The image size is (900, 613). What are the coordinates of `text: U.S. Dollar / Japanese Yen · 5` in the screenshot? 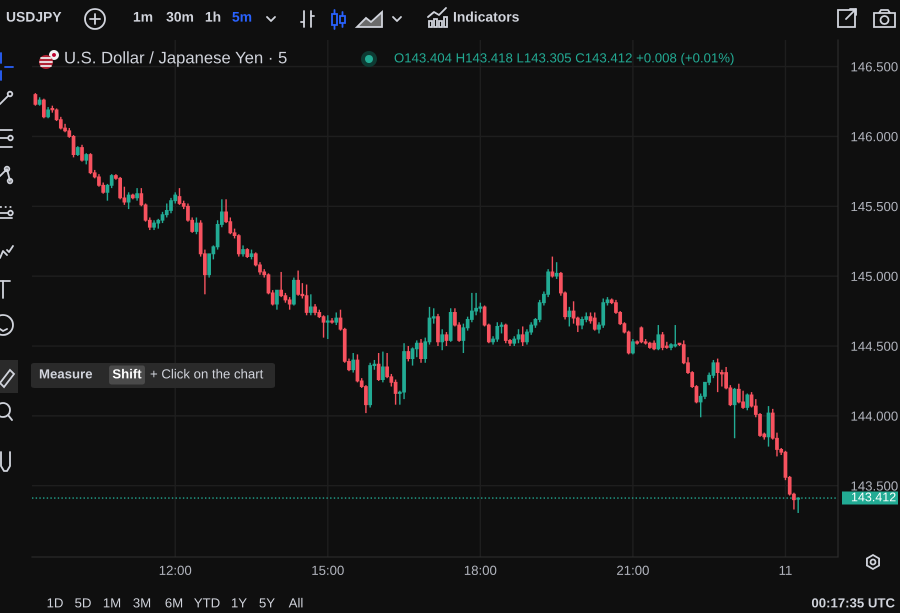 It's located at (176, 59).